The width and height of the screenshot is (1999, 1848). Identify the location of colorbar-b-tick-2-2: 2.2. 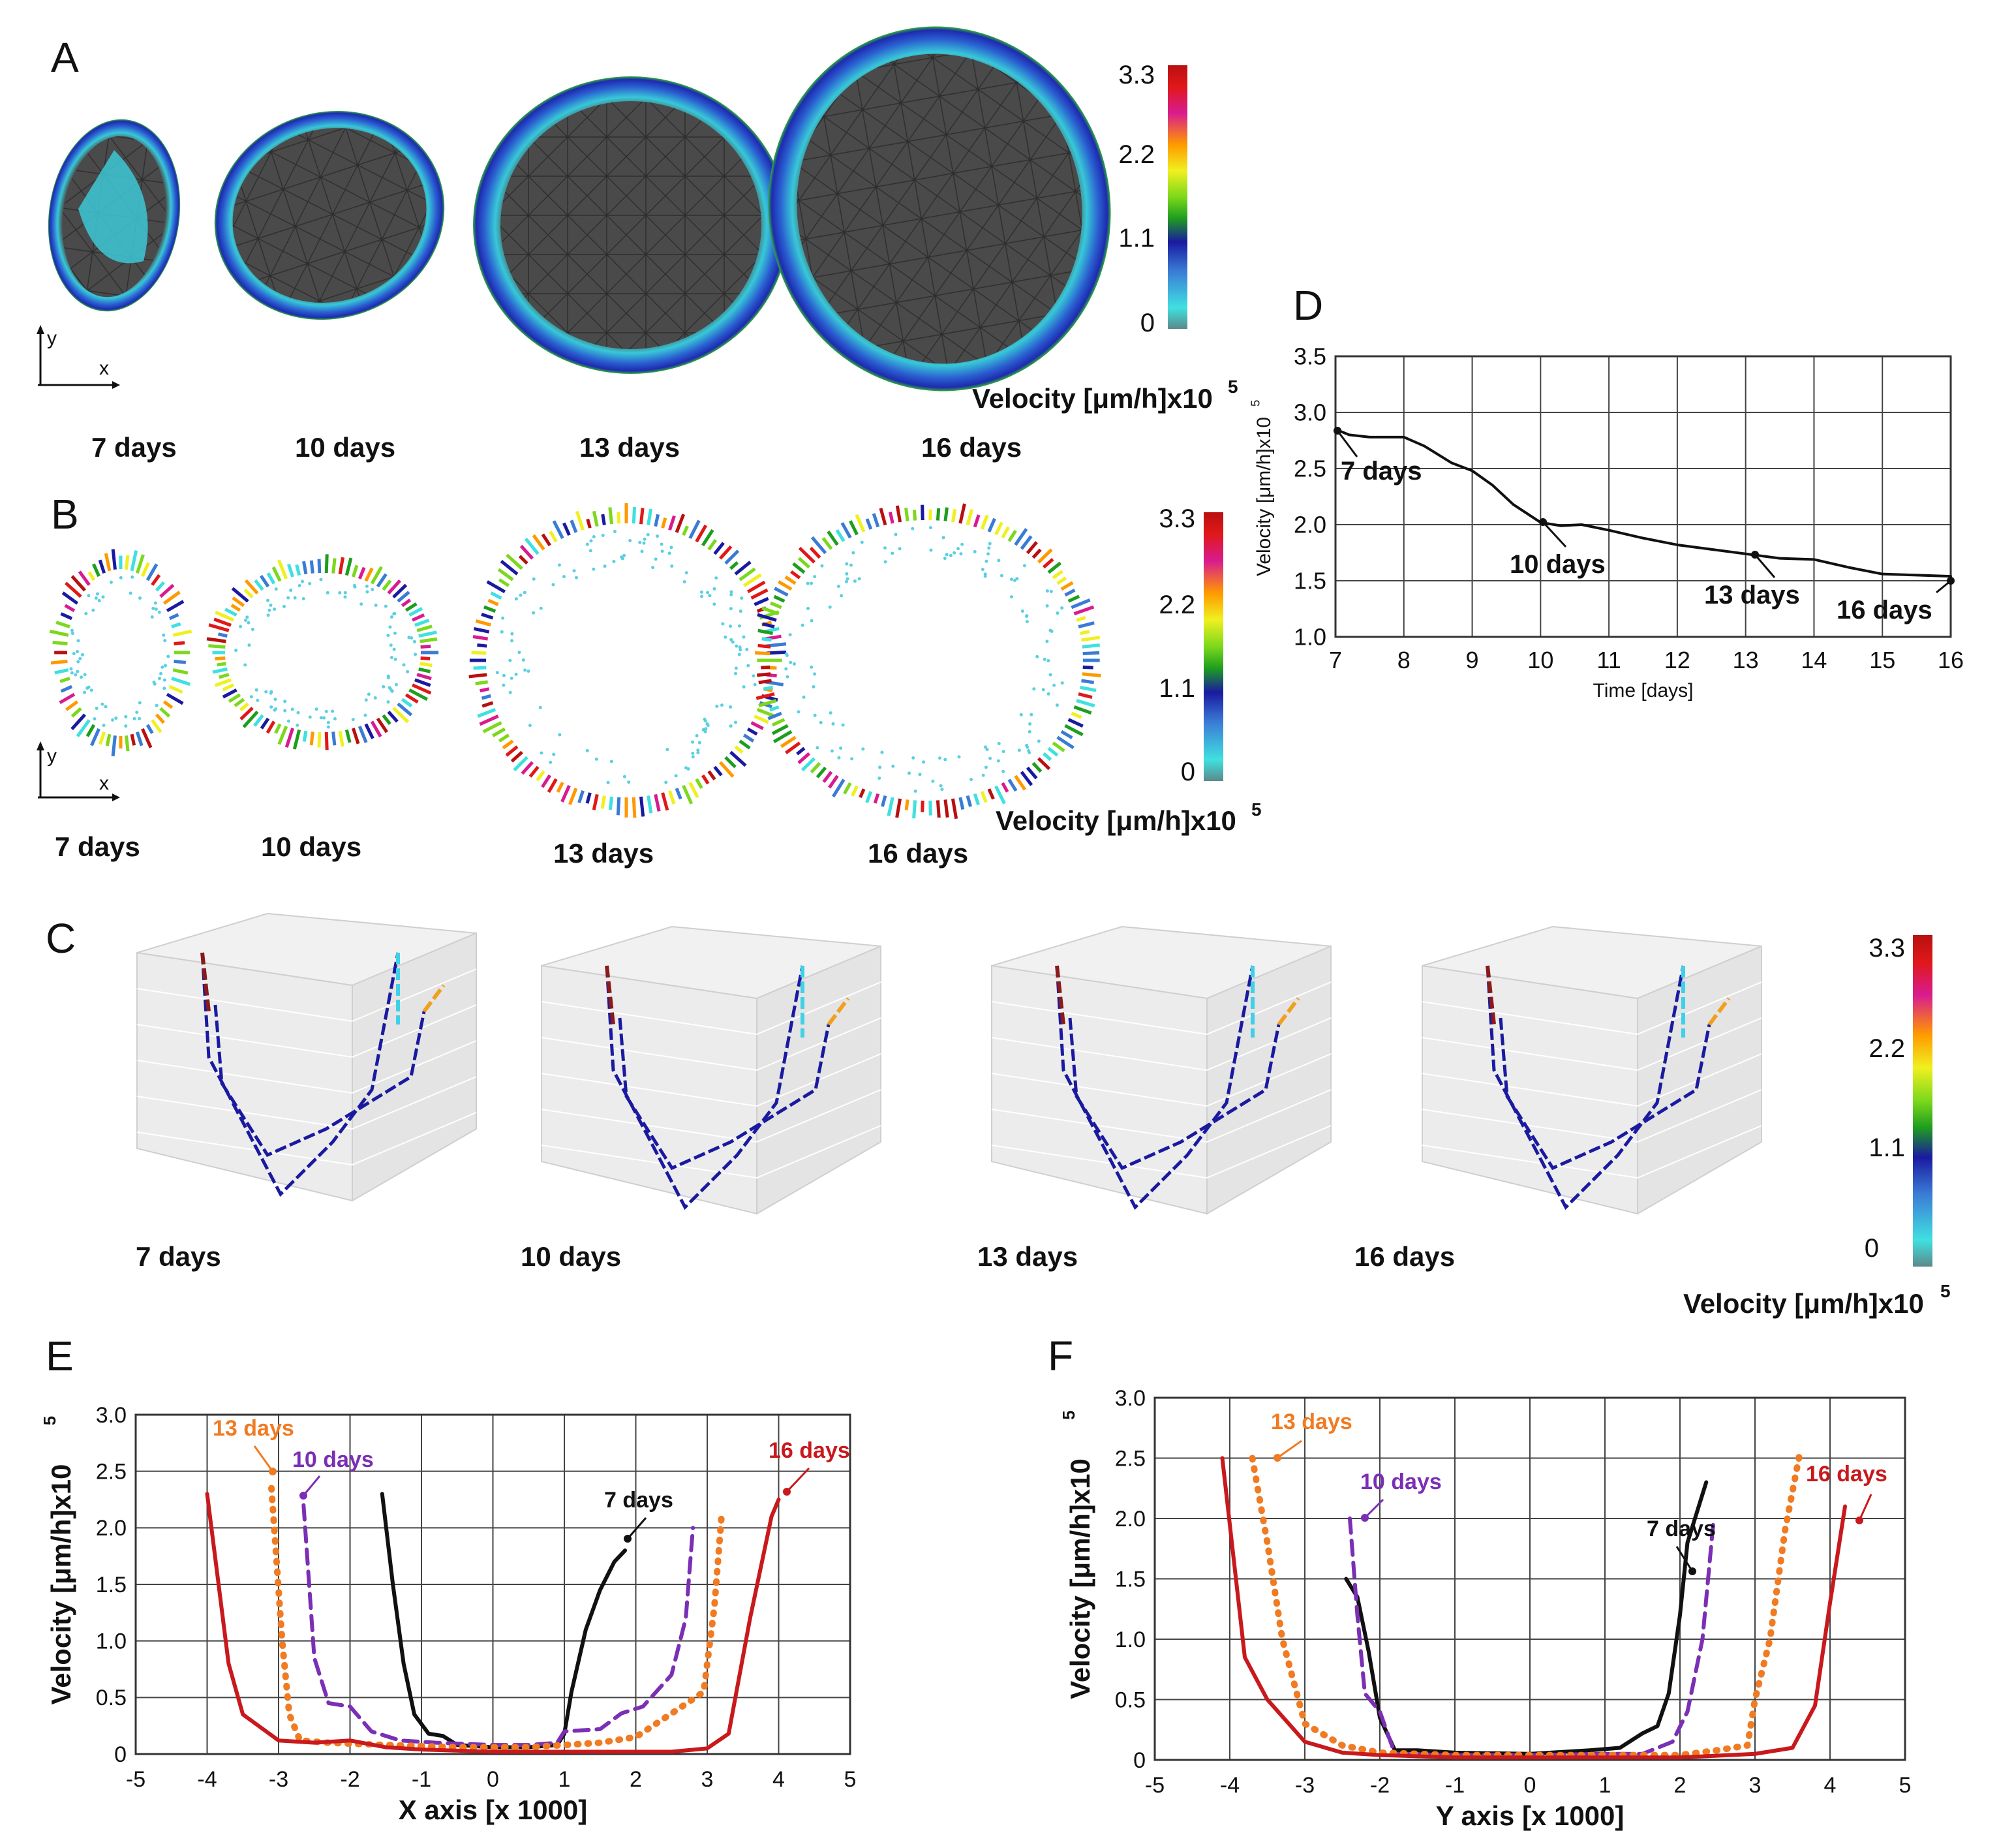
(1177, 605).